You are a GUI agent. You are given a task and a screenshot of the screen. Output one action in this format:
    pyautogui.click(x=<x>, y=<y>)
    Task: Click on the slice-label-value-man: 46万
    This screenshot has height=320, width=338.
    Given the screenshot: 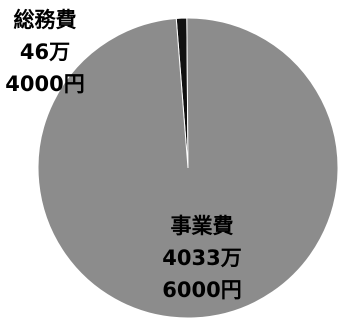 What is the action you would take?
    pyautogui.click(x=45, y=52)
    